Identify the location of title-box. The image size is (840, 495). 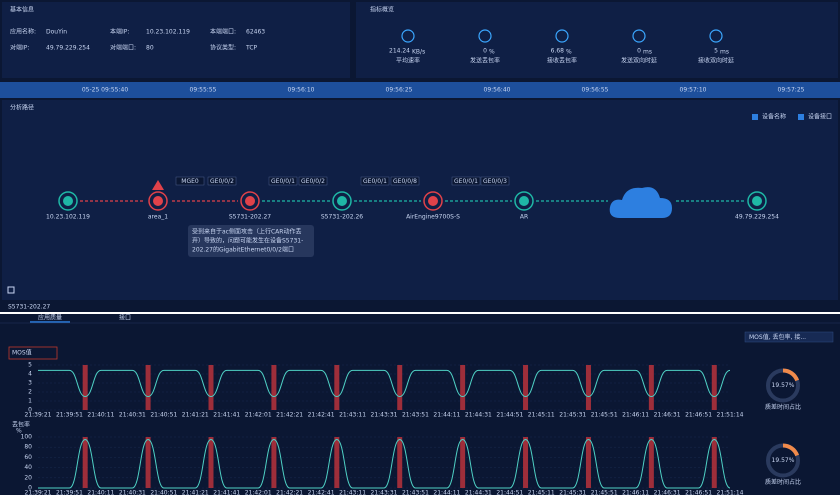
(33, 353).